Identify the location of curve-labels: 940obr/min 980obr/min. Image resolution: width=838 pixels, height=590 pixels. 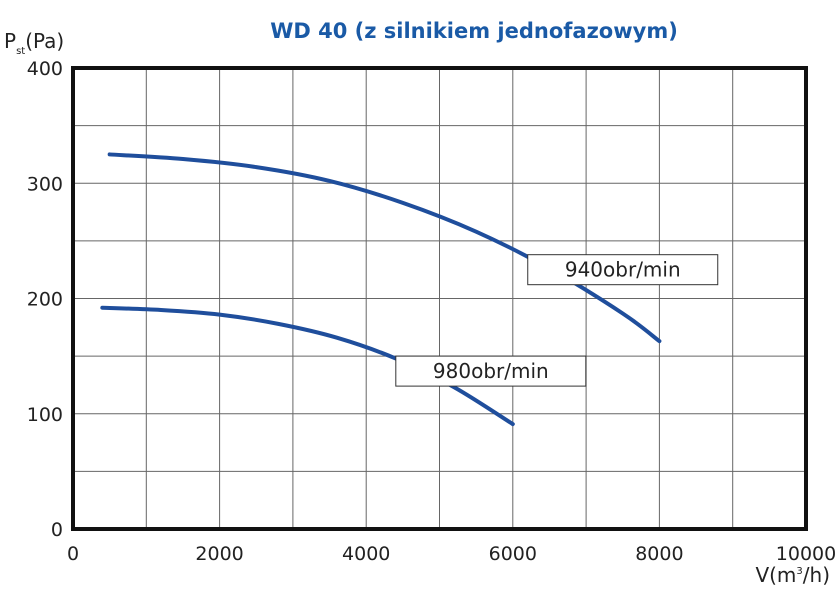
(557, 320).